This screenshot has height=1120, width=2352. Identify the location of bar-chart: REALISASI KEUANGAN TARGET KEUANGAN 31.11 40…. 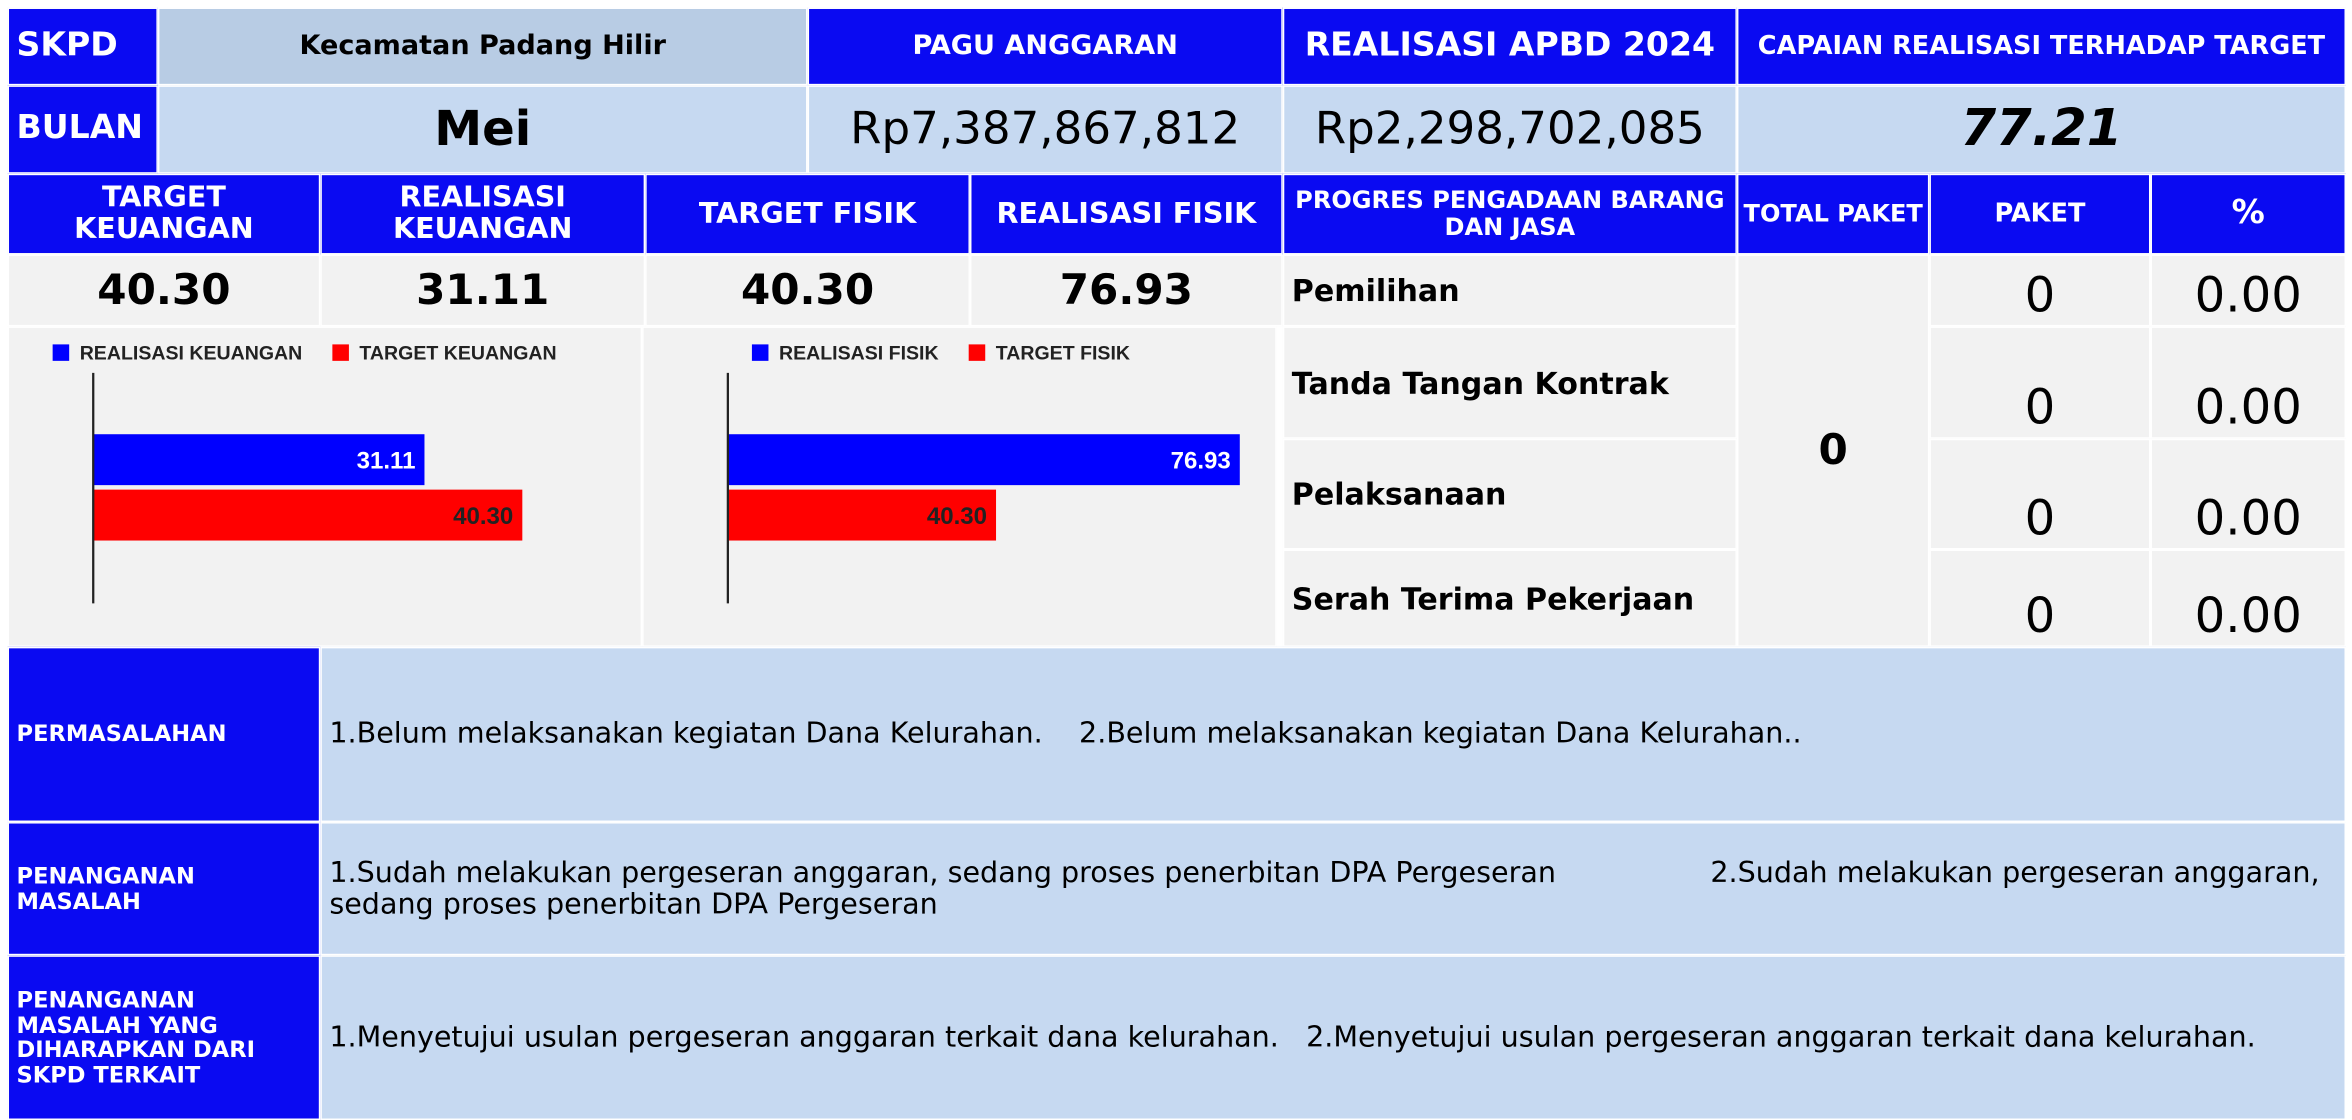
(304, 473).